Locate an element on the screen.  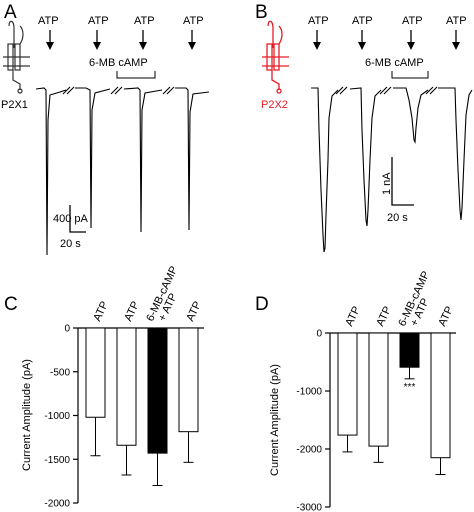
current-trace-p2x1 is located at coordinates (122, 171).